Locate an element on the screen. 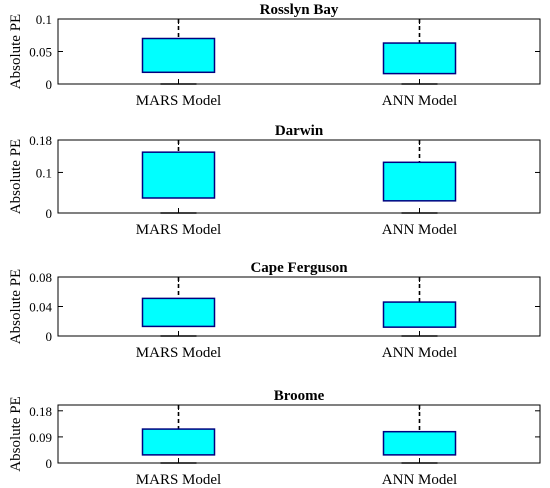  y-tick-label: 0.08 is located at coordinates (40, 277).